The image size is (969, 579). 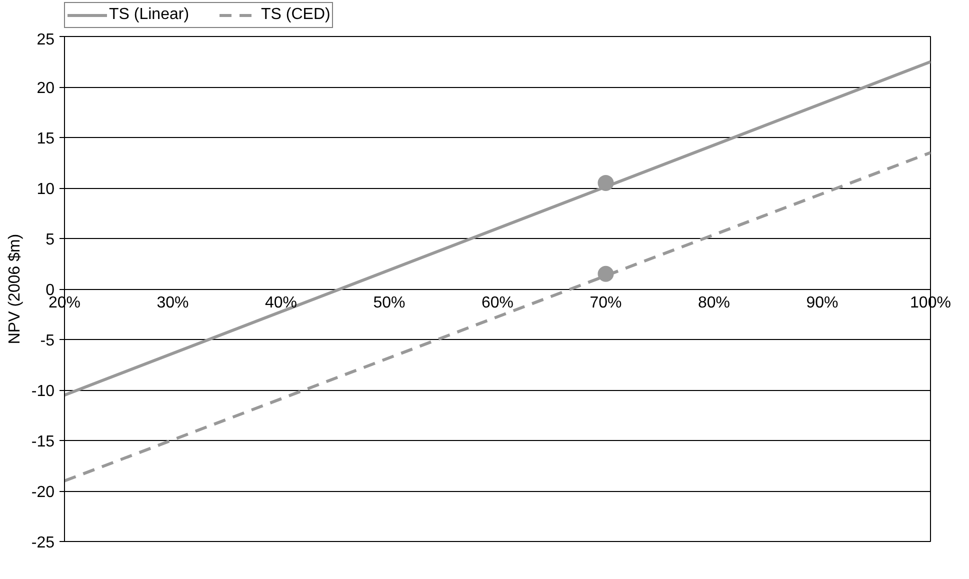 I want to click on y-tick-label: 5, so click(x=50, y=240).